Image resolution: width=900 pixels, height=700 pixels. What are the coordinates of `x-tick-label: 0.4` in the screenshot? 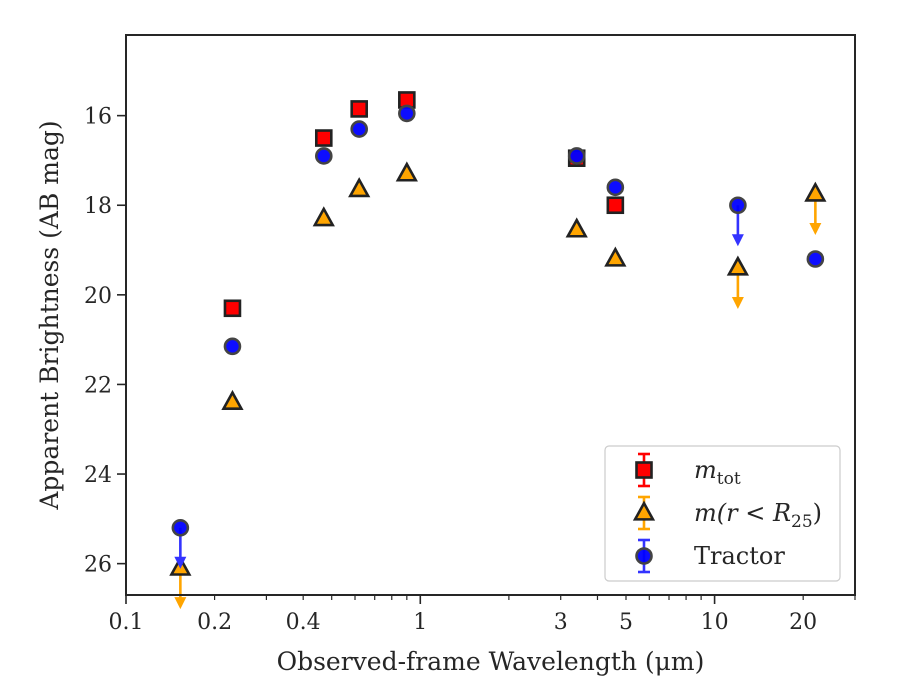 It's located at (303, 622).